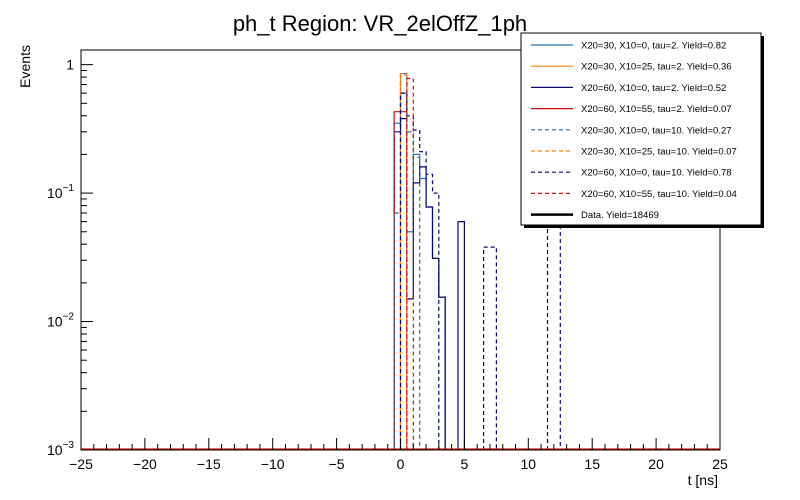  I want to click on x-tick-label: −20, so click(145, 464).